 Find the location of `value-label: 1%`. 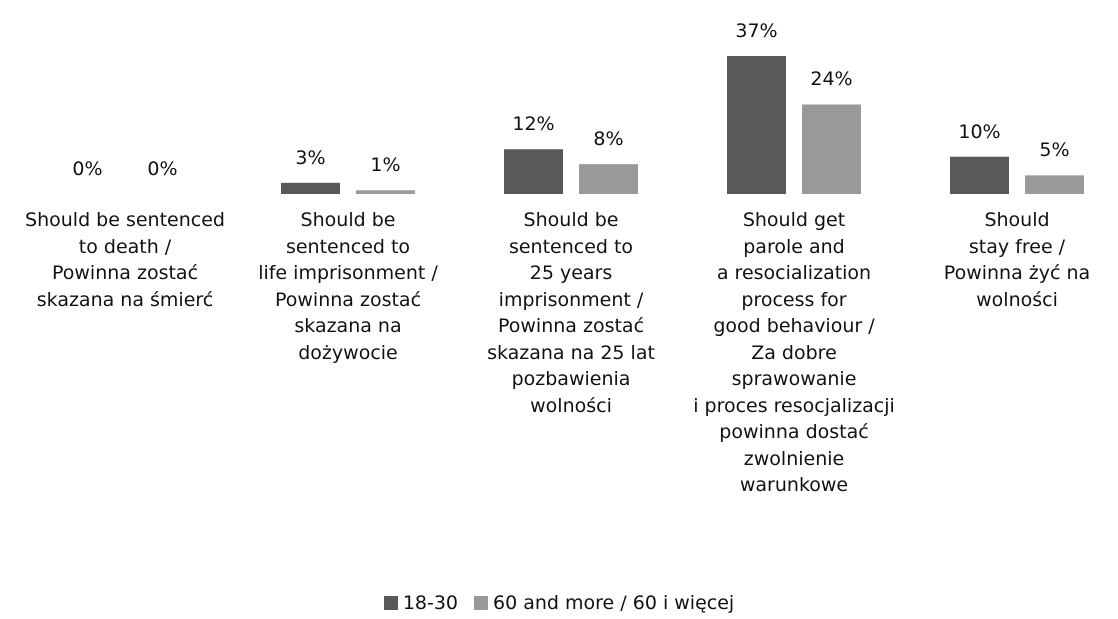

value-label: 1% is located at coordinates (385, 165).